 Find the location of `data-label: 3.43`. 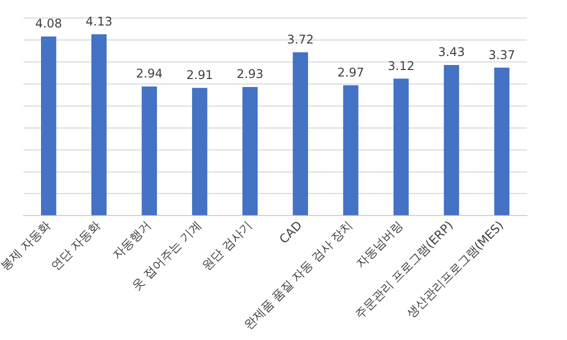

data-label: 3.43 is located at coordinates (451, 52).